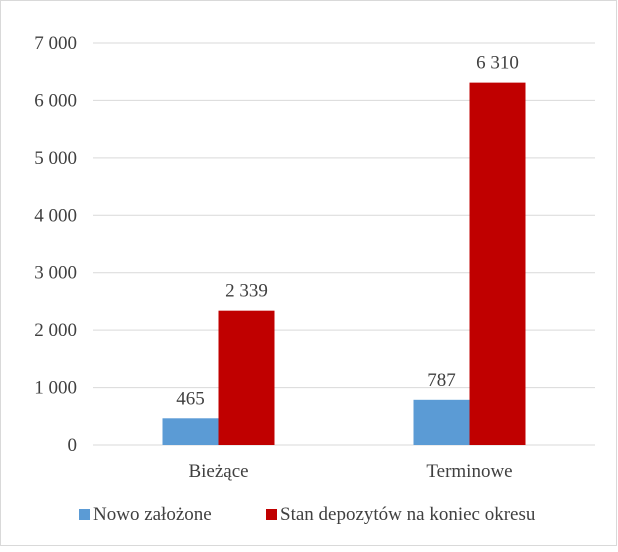  What do you see at coordinates (55, 215) in the screenshot?
I see `y-tick-label: 4 000` at bounding box center [55, 215].